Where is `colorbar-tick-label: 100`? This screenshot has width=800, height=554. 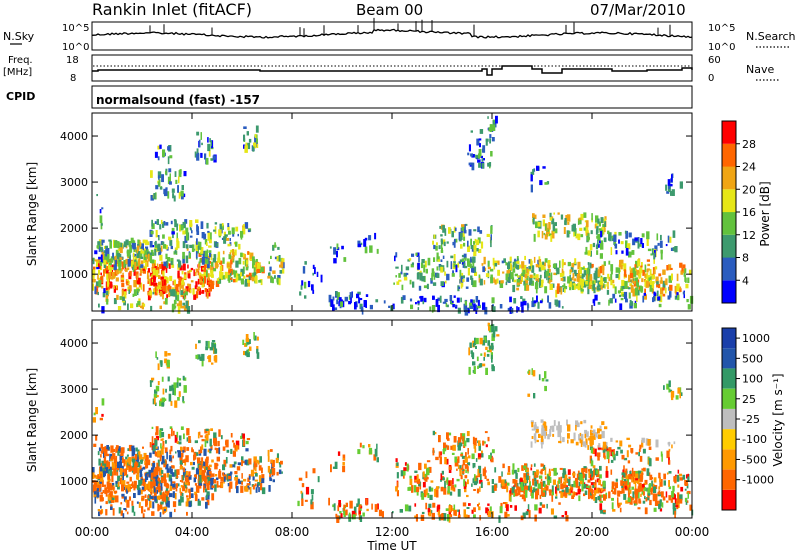 colorbar-tick-label: 100 is located at coordinates (752, 379).